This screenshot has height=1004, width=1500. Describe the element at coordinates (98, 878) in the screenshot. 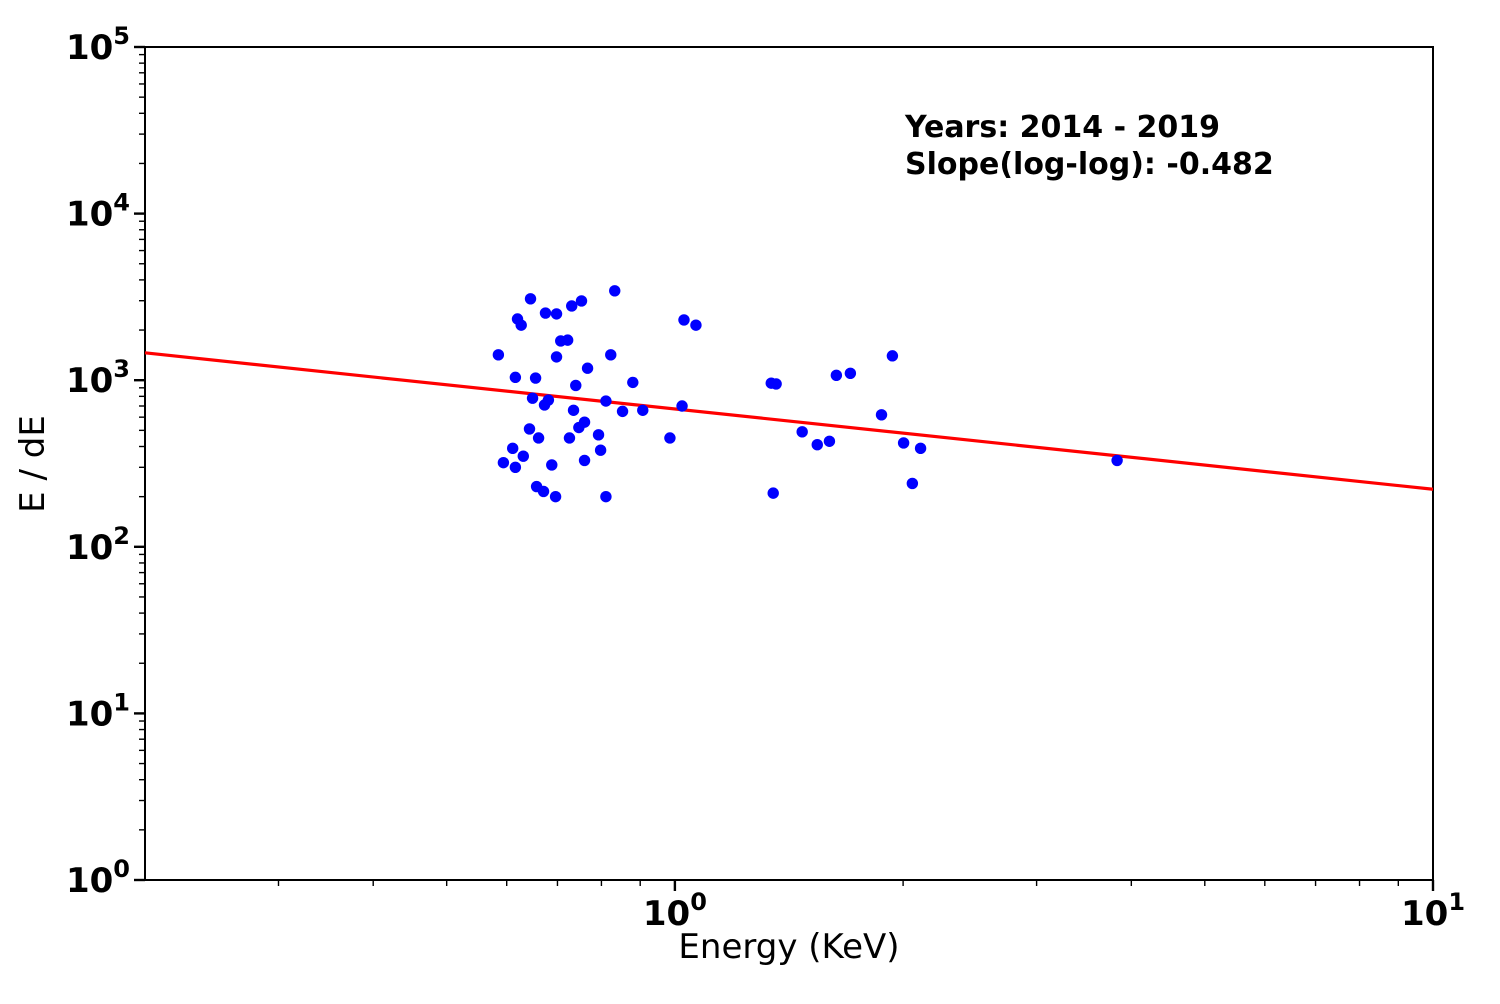

I see `y-tick-label: 100` at that location.